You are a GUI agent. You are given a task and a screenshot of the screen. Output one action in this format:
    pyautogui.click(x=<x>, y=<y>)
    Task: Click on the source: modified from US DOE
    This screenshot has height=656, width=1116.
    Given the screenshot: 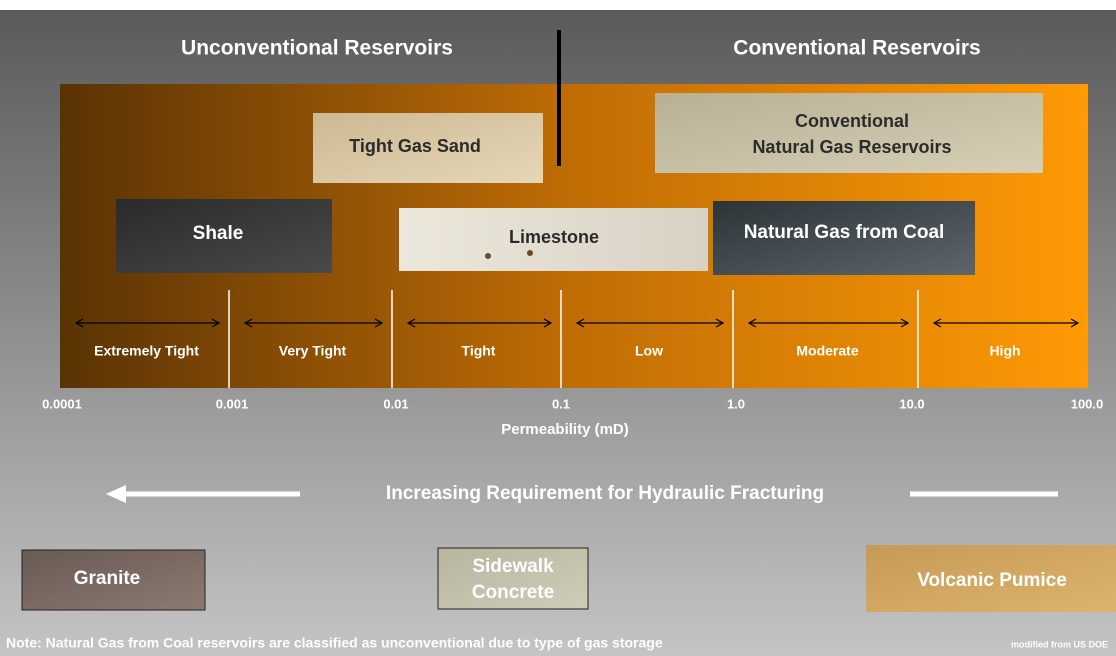 What is the action you would take?
    pyautogui.click(x=1059, y=644)
    